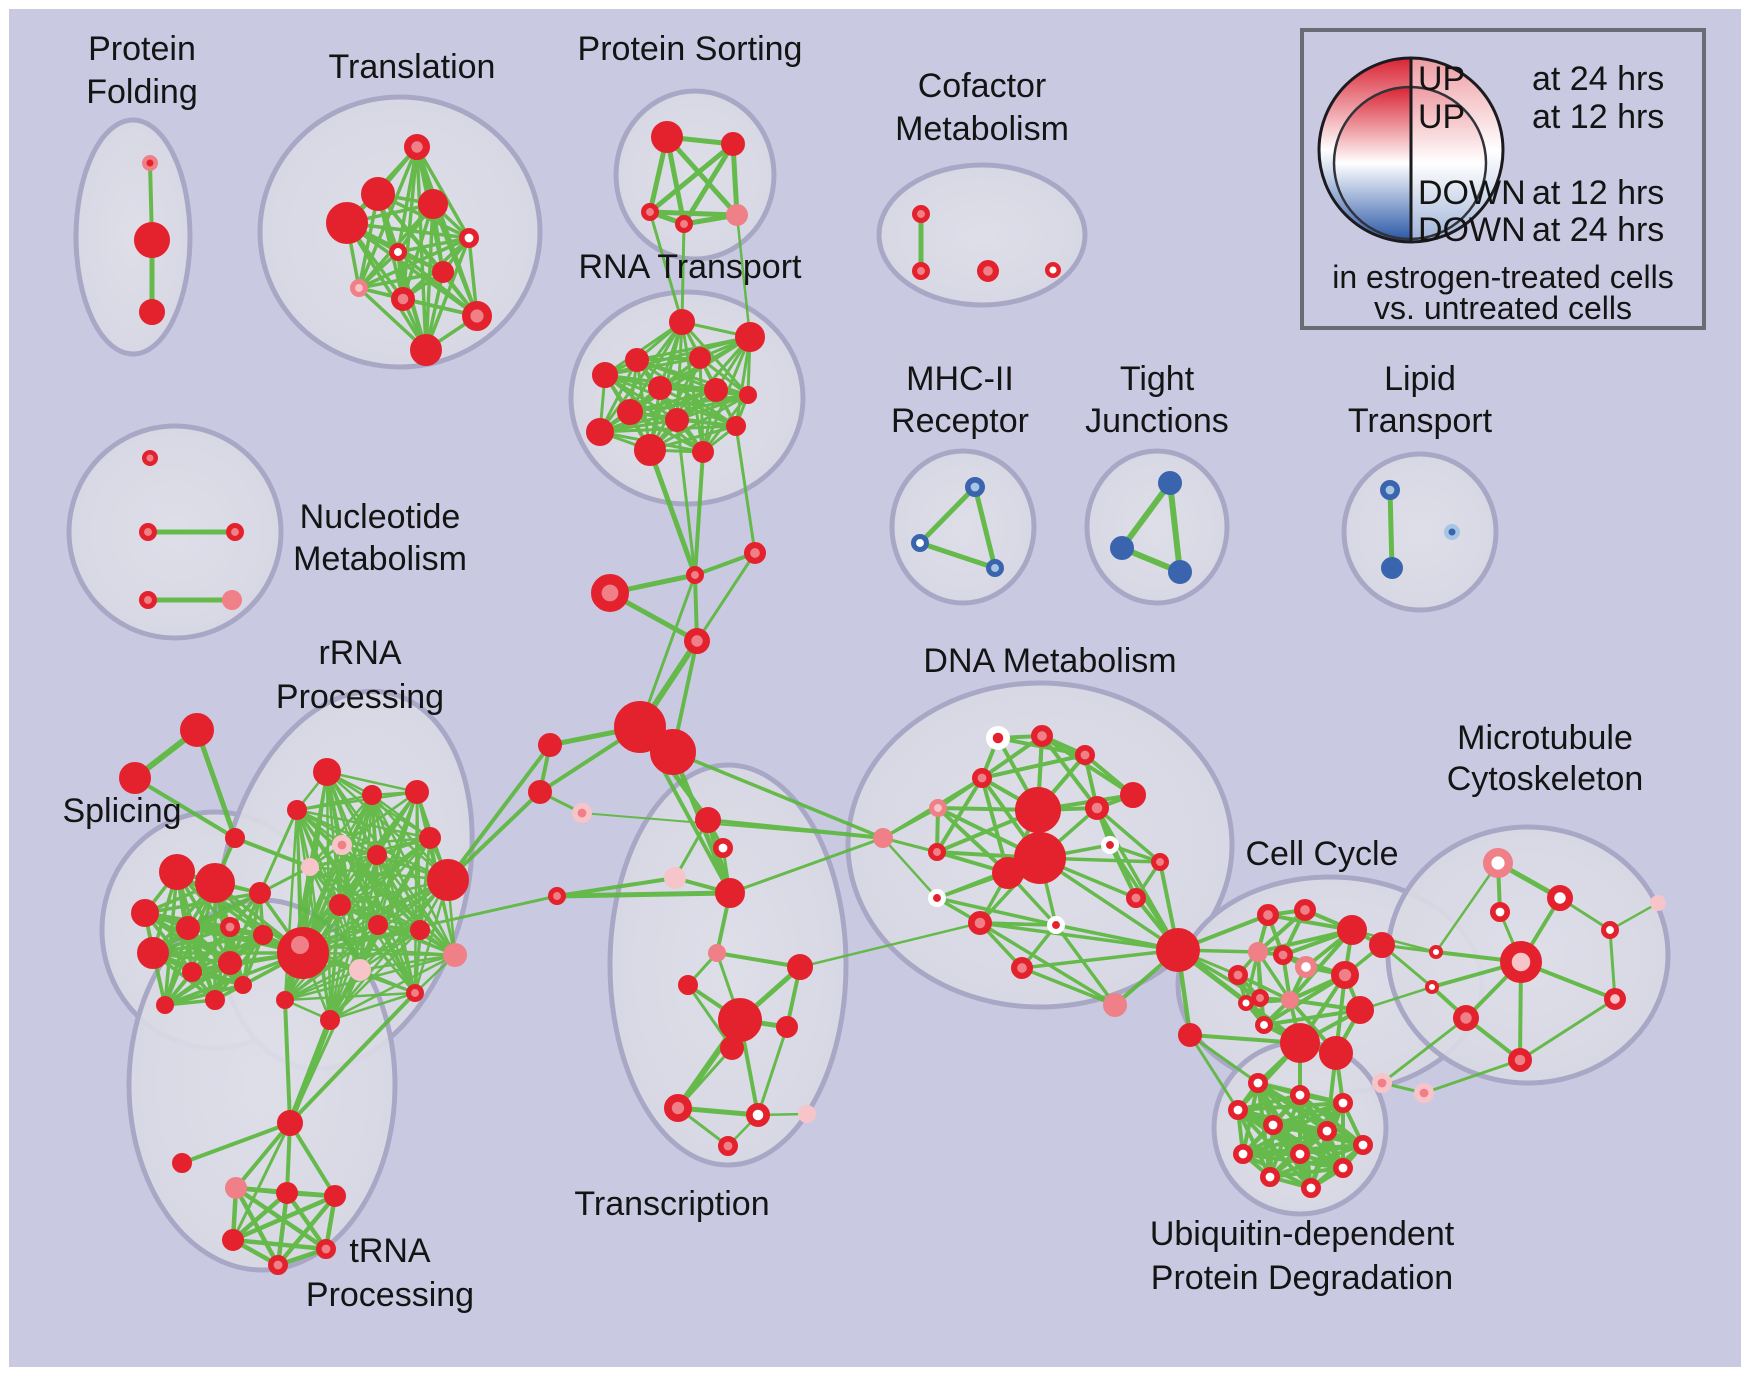 The width and height of the screenshot is (1750, 1376). What do you see at coordinates (133, 237) in the screenshot?
I see `cluster-pf-ellipse` at bounding box center [133, 237].